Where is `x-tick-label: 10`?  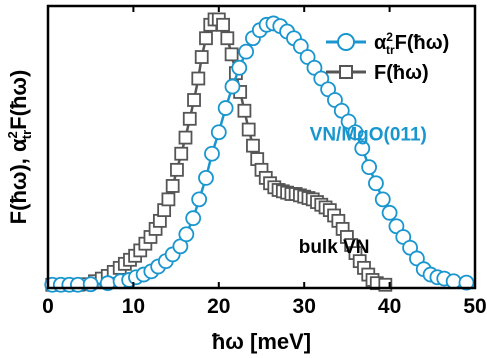 x-tick-label: 10 is located at coordinates (133, 306).